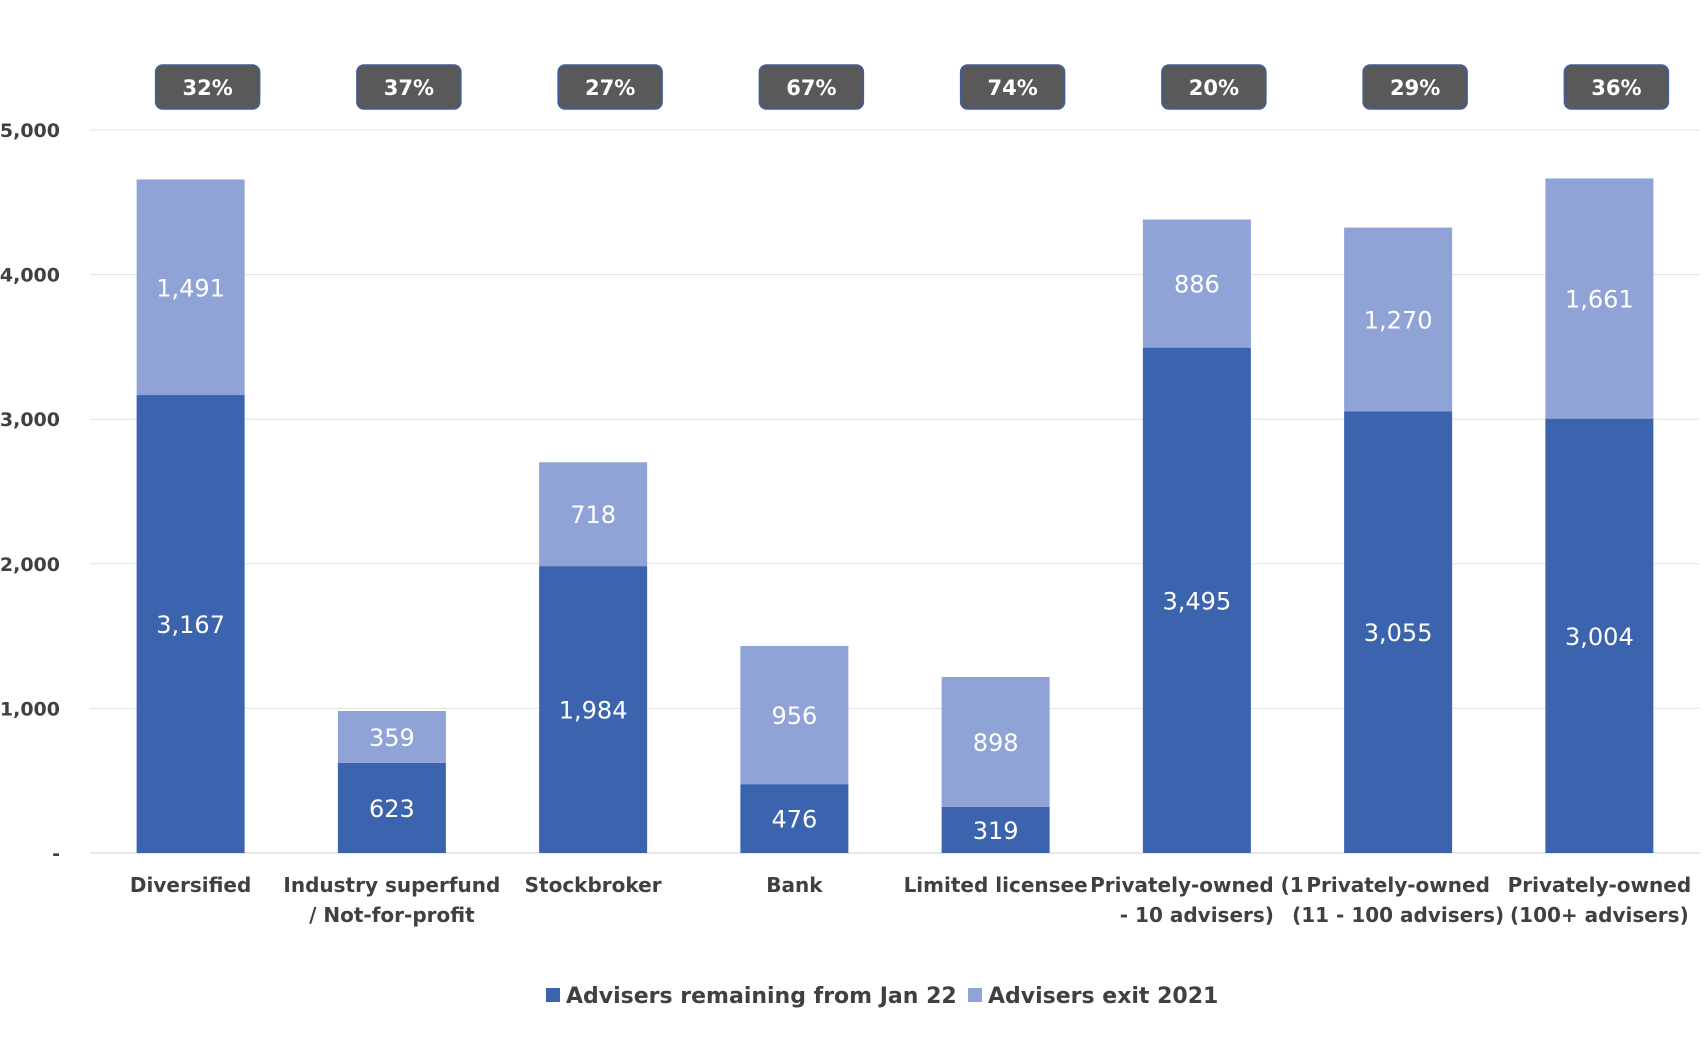  What do you see at coordinates (30, 492) in the screenshot?
I see `y-axis: - 1,000 2,000 3,000 4,000 5,000` at bounding box center [30, 492].